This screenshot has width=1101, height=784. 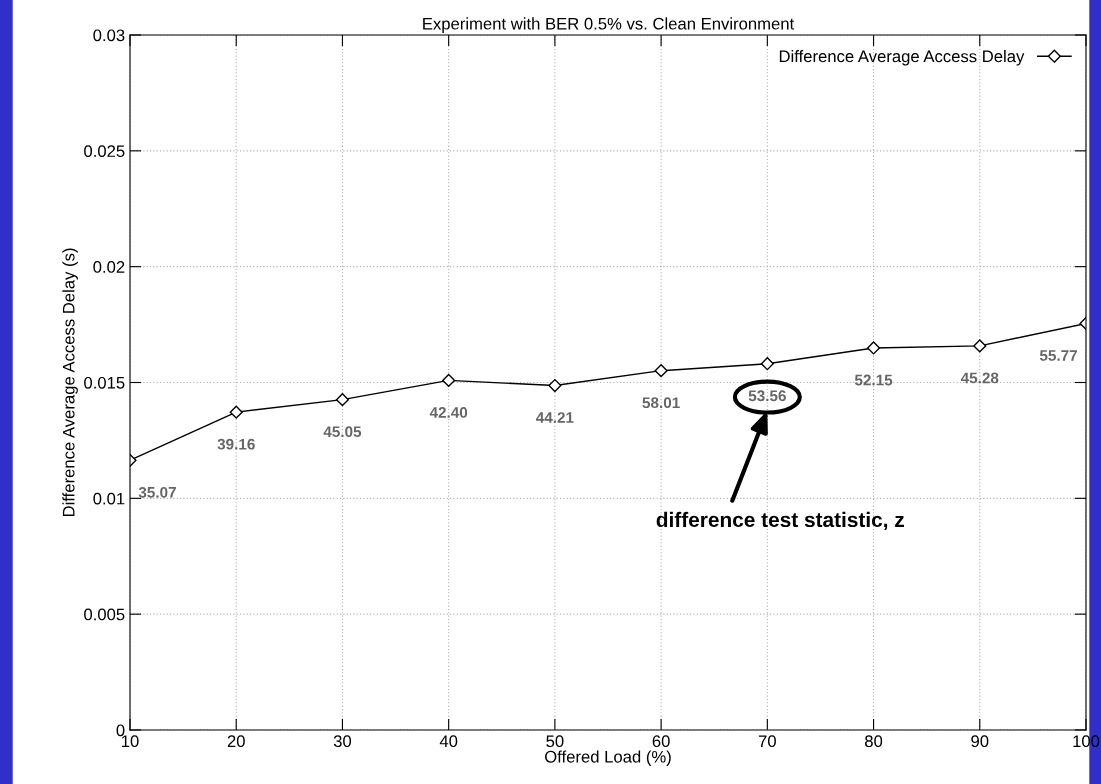 What do you see at coordinates (236, 741) in the screenshot?
I see `x-tick-label: 20` at bounding box center [236, 741].